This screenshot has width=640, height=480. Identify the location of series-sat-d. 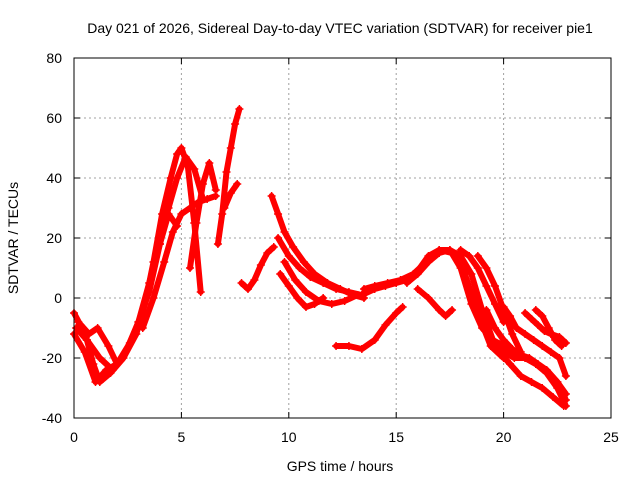
(97, 343).